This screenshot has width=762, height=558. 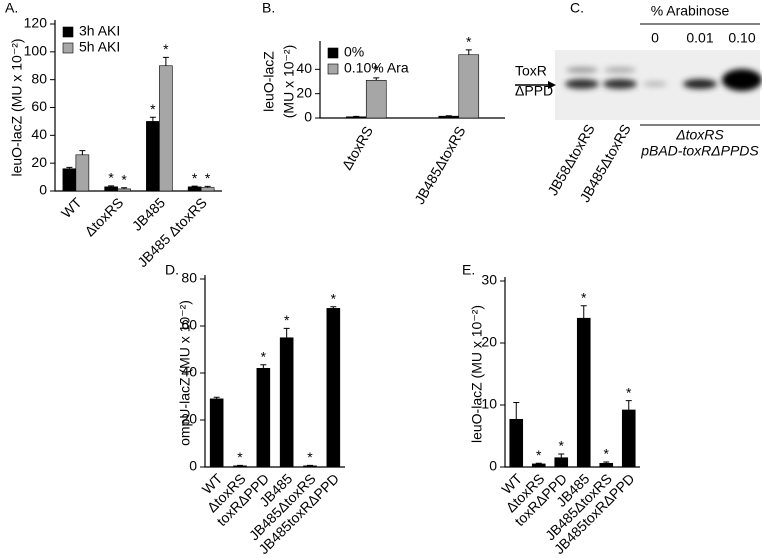 I want to click on group-label: ΔtoxRS, so click(x=699, y=135).